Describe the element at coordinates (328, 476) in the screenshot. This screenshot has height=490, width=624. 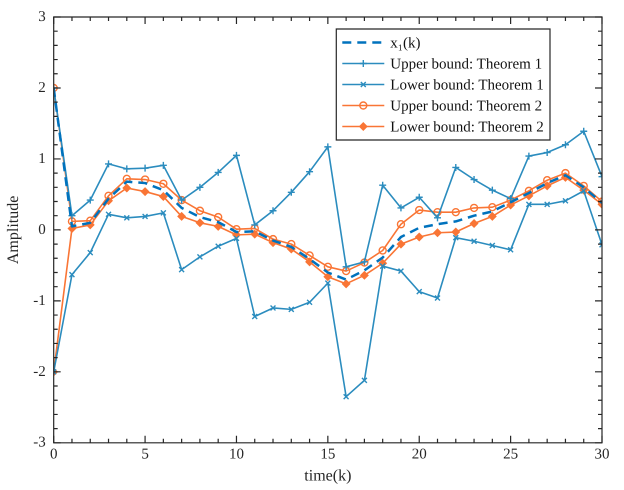
I see `x-axis-title: time(k)` at that location.